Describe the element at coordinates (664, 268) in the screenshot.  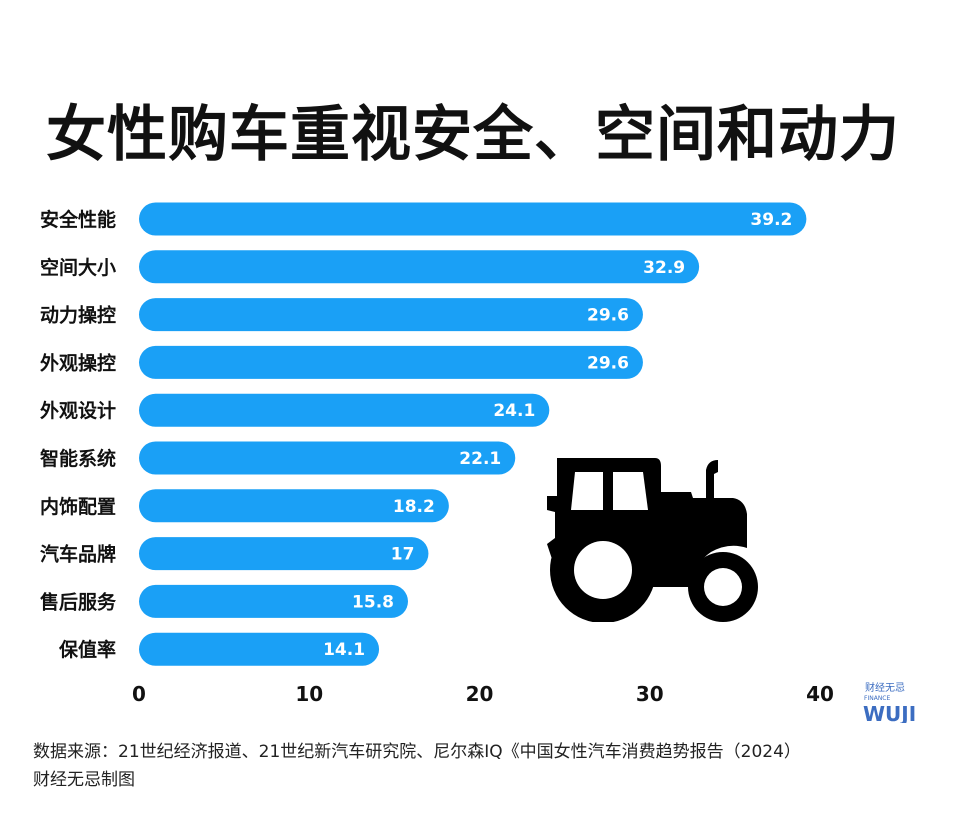
I see `value-label: 32.9` at that location.